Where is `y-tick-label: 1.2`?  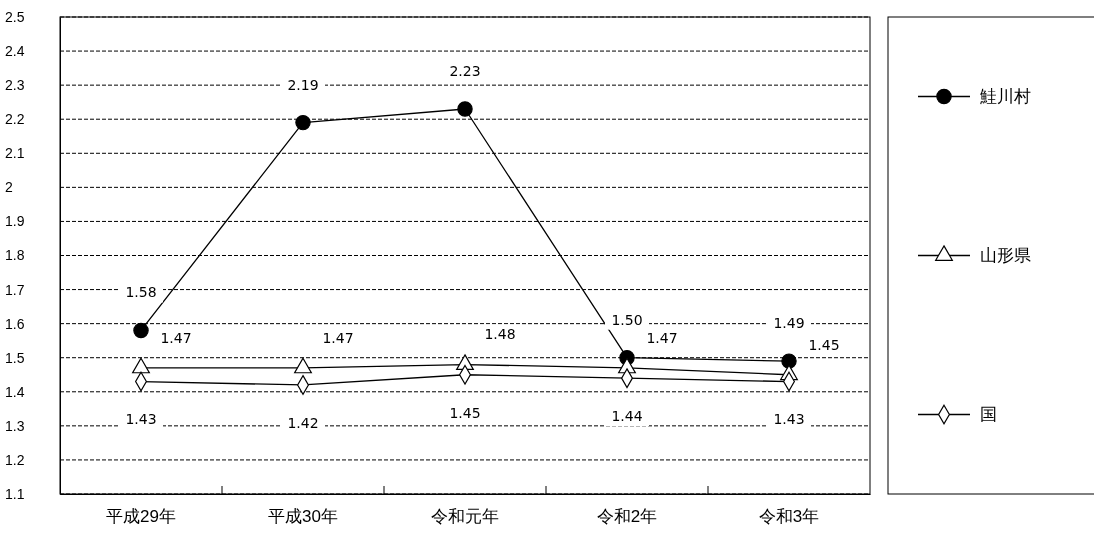 y-tick-label: 1.2 is located at coordinates (15, 459).